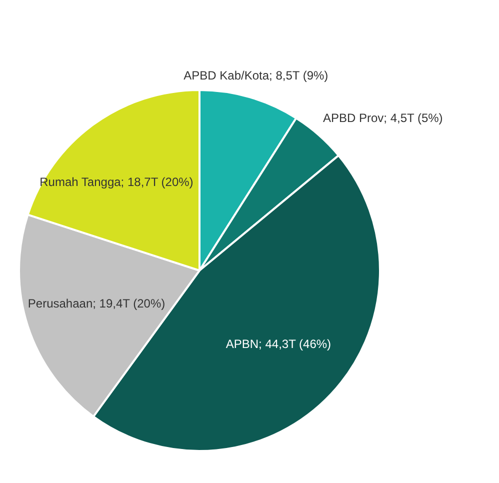  What do you see at coordinates (279, 343) in the screenshot?
I see `slice-label: APBN; 44,3T (46%)` at bounding box center [279, 343].